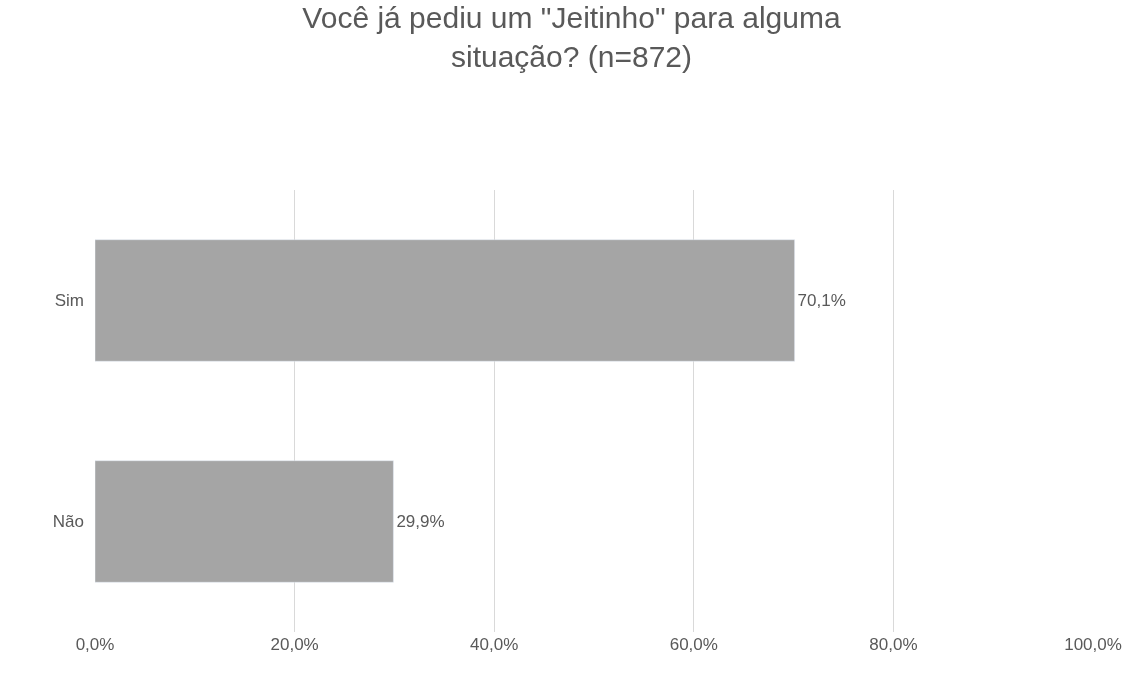 This screenshot has width=1143, height=692. I want to click on data-label: 70,1%, so click(821, 300).